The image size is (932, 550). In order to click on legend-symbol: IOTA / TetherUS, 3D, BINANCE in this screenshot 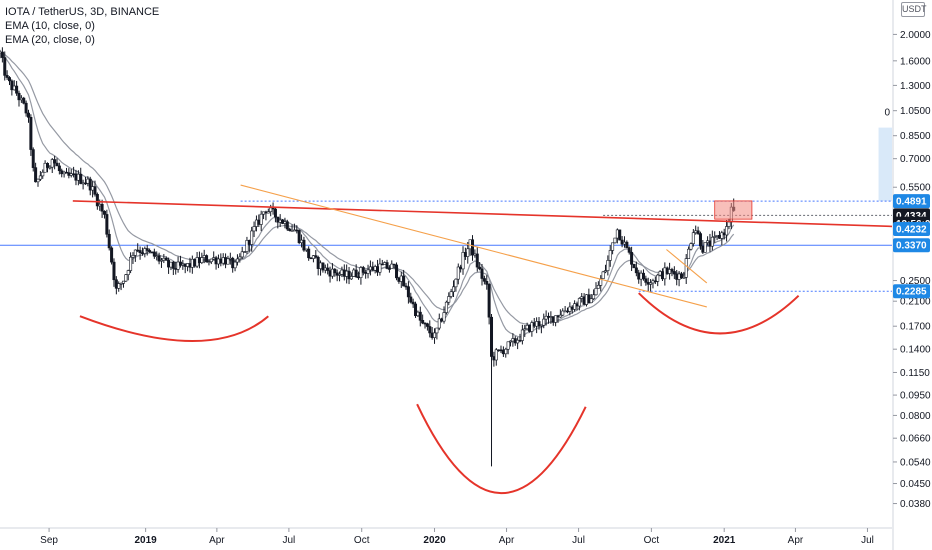, I will do `click(82, 12)`.